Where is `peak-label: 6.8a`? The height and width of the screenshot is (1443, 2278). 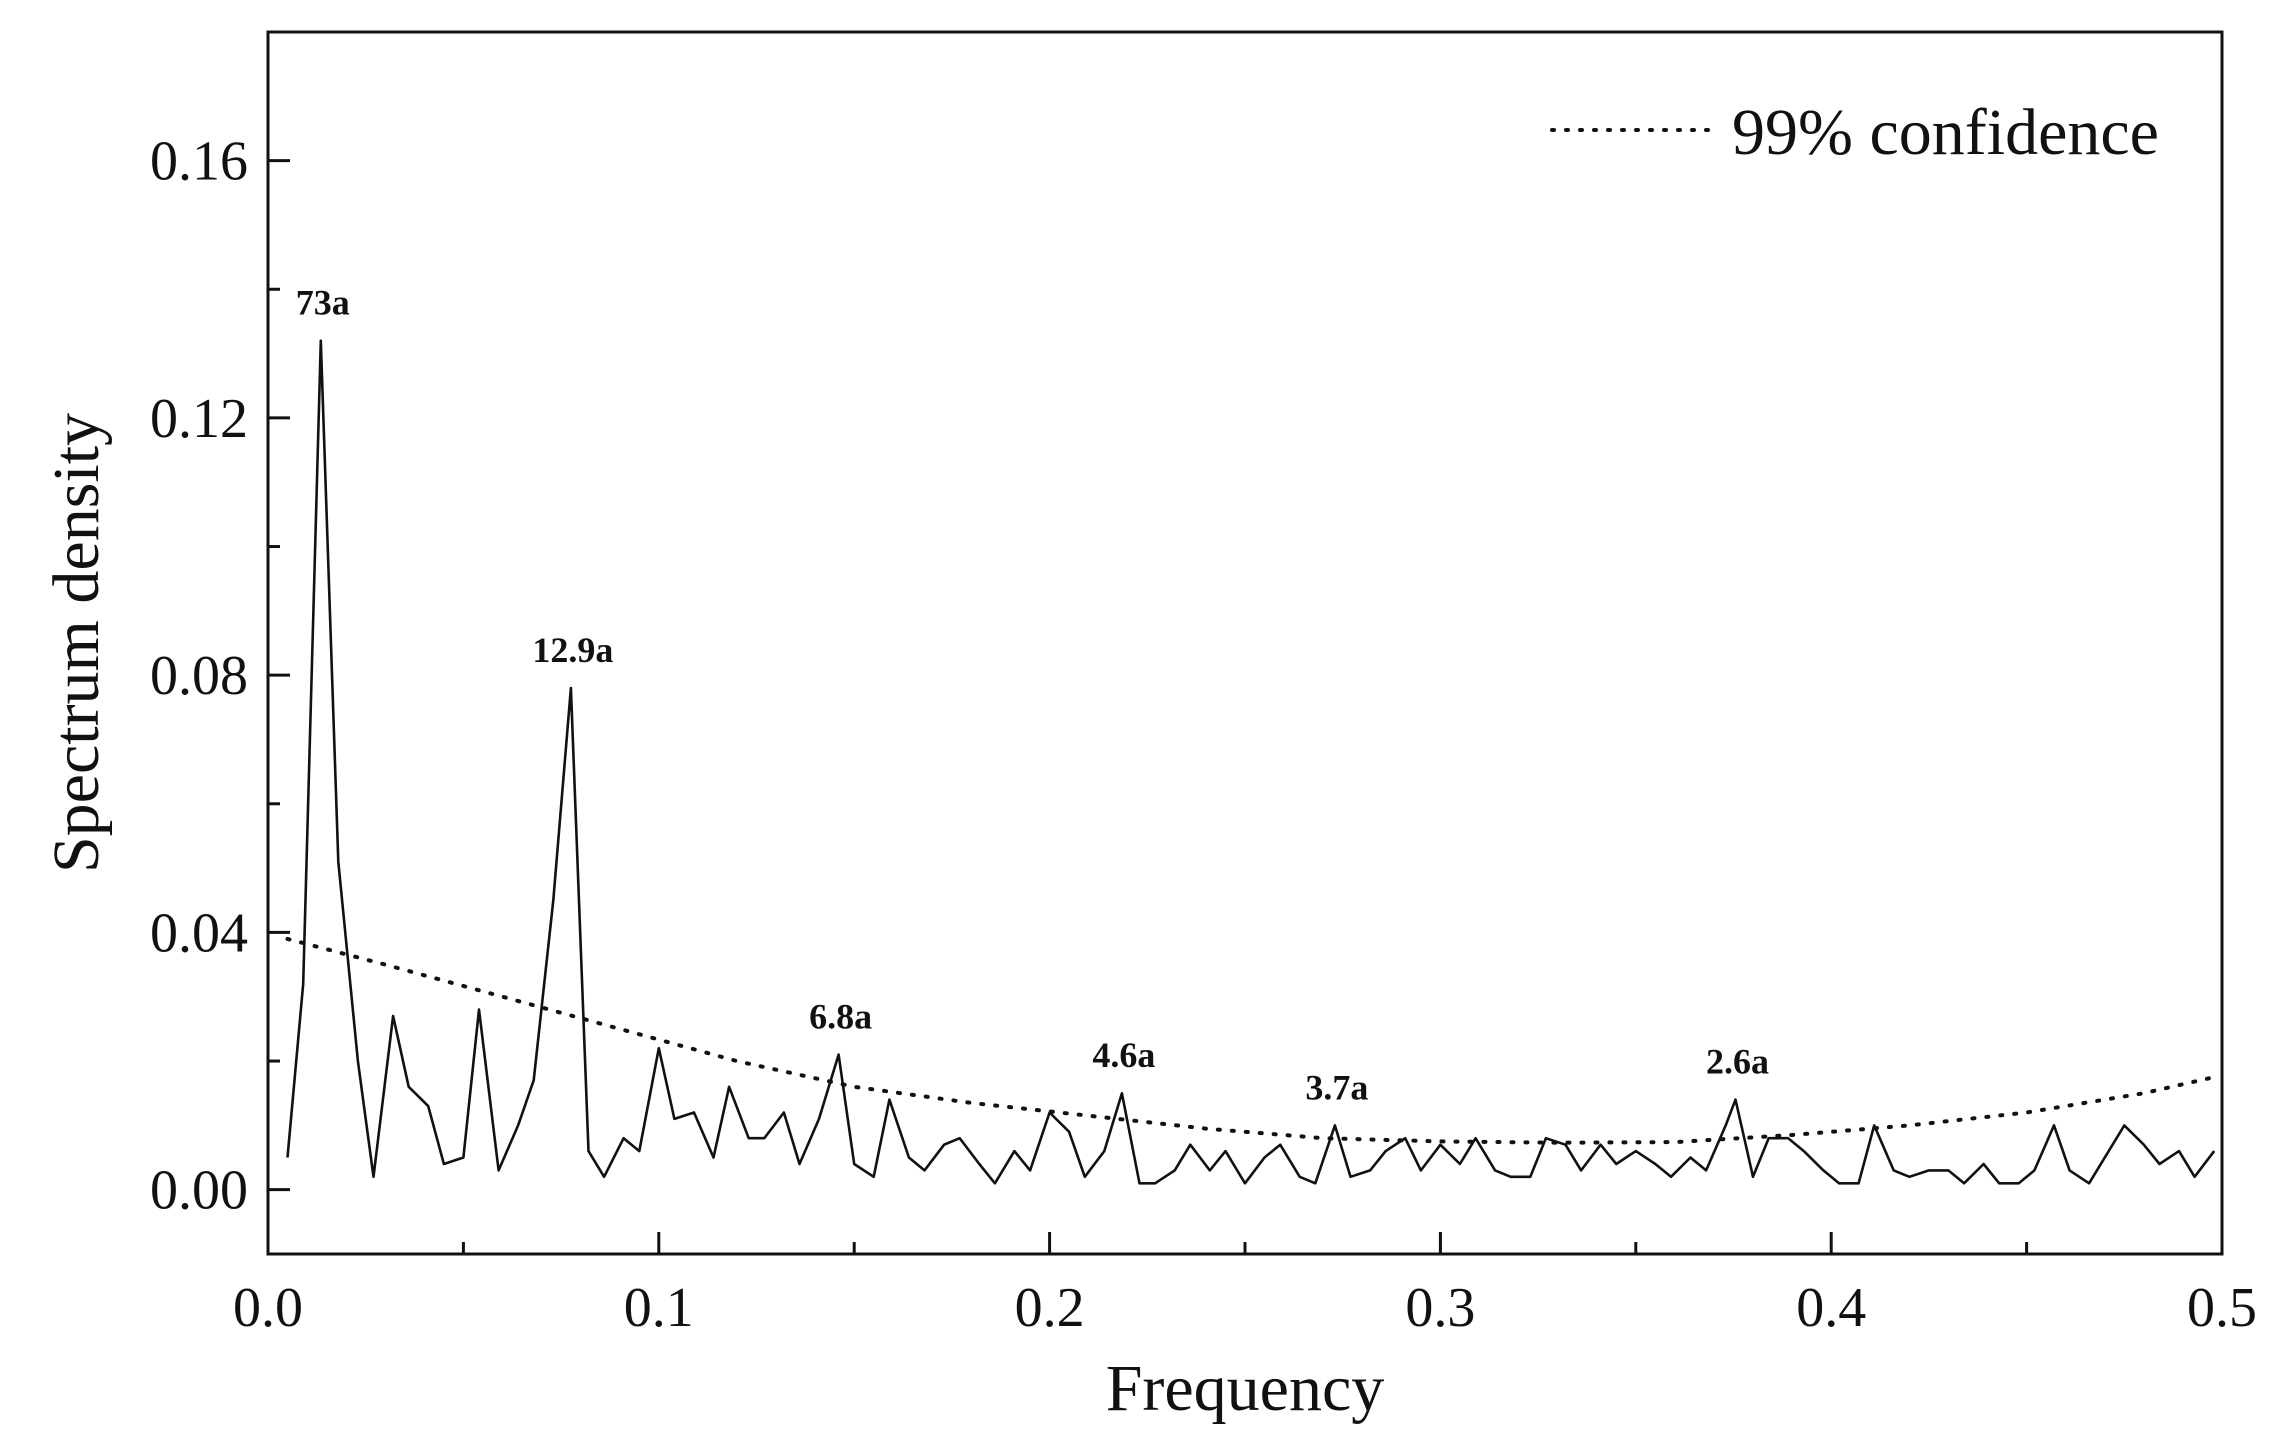
peak-label: 6.8a is located at coordinates (840, 1017).